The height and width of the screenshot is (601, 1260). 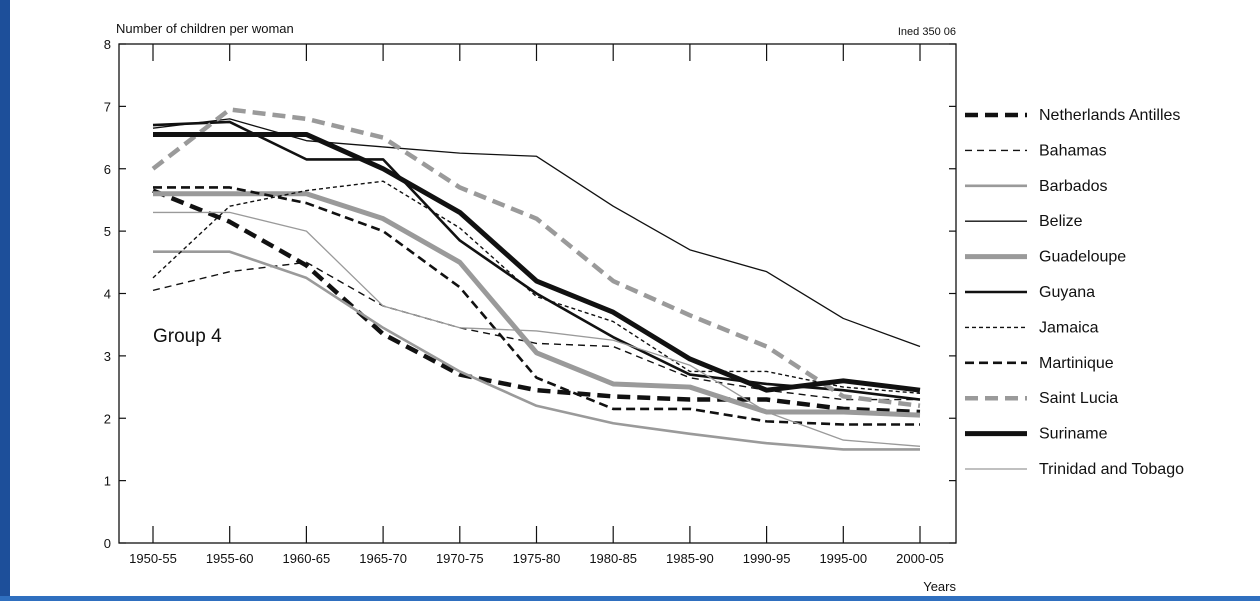 What do you see at coordinates (230, 558) in the screenshot?
I see `x-tick-label: 1955-60` at bounding box center [230, 558].